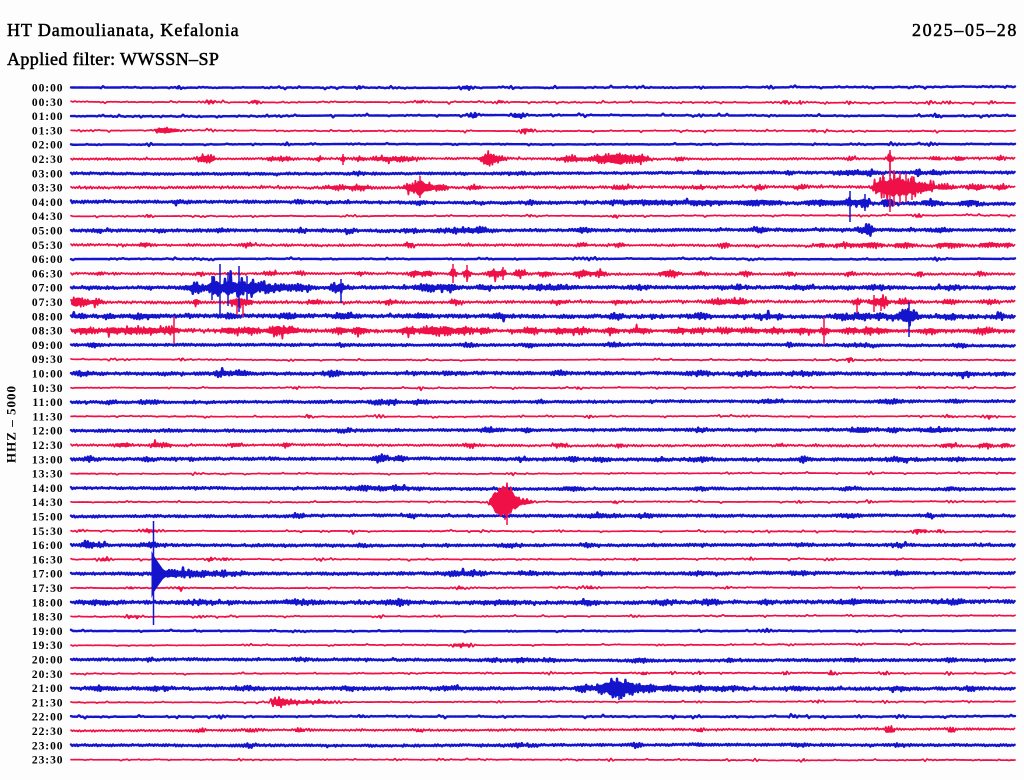  I want to click on svg-text: 06:00, so click(48, 260).